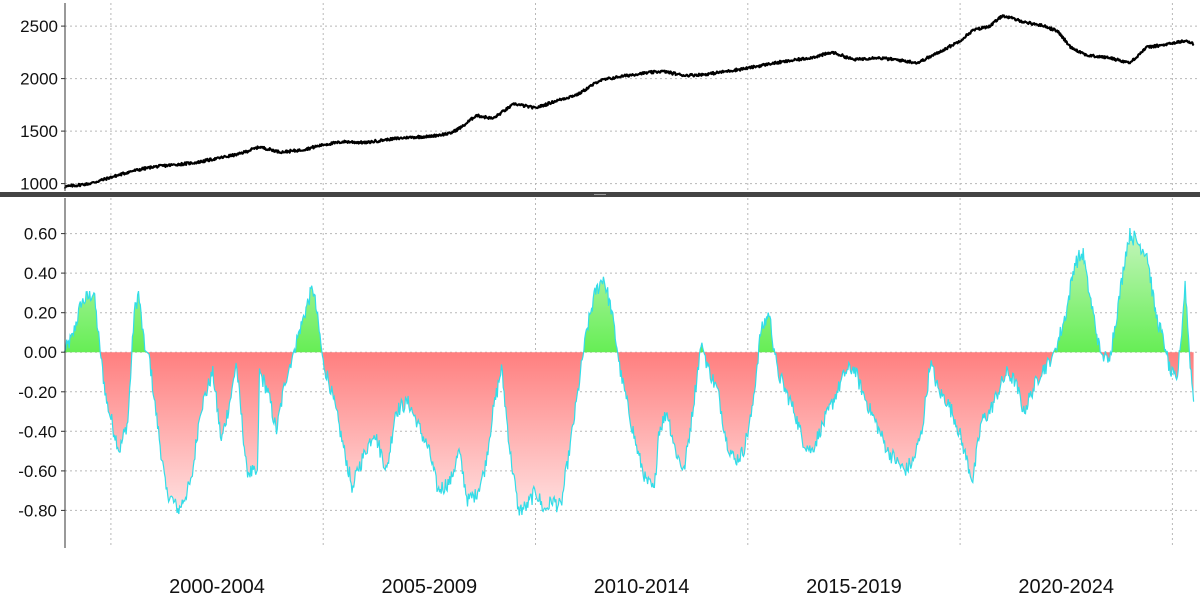 This screenshot has height=598, width=1200. I want to click on y-tick-label: 0.60, so click(40, 234).